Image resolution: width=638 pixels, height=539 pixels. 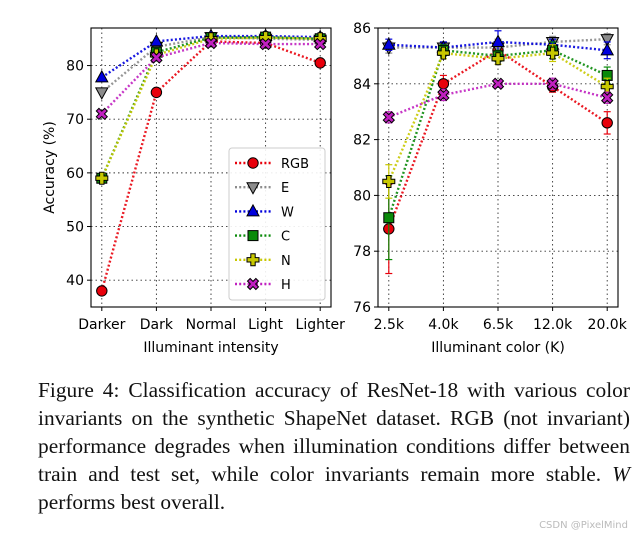 What do you see at coordinates (263, 261) in the screenshot?
I see `legend-item-n: N` at bounding box center [263, 261].